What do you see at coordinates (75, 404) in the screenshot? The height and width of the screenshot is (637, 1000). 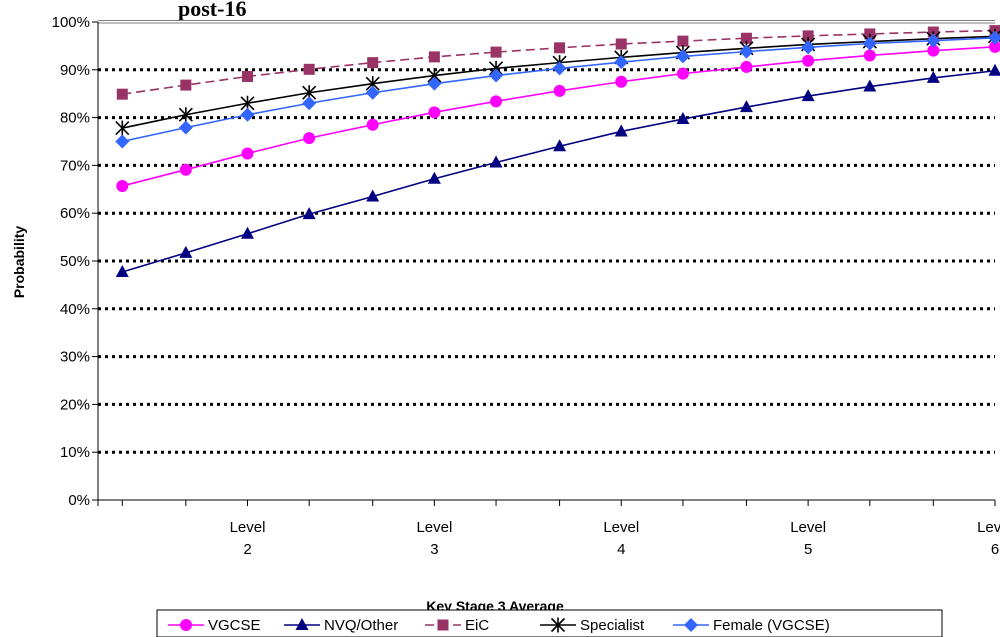 I see `y-tick-label: 20%` at bounding box center [75, 404].